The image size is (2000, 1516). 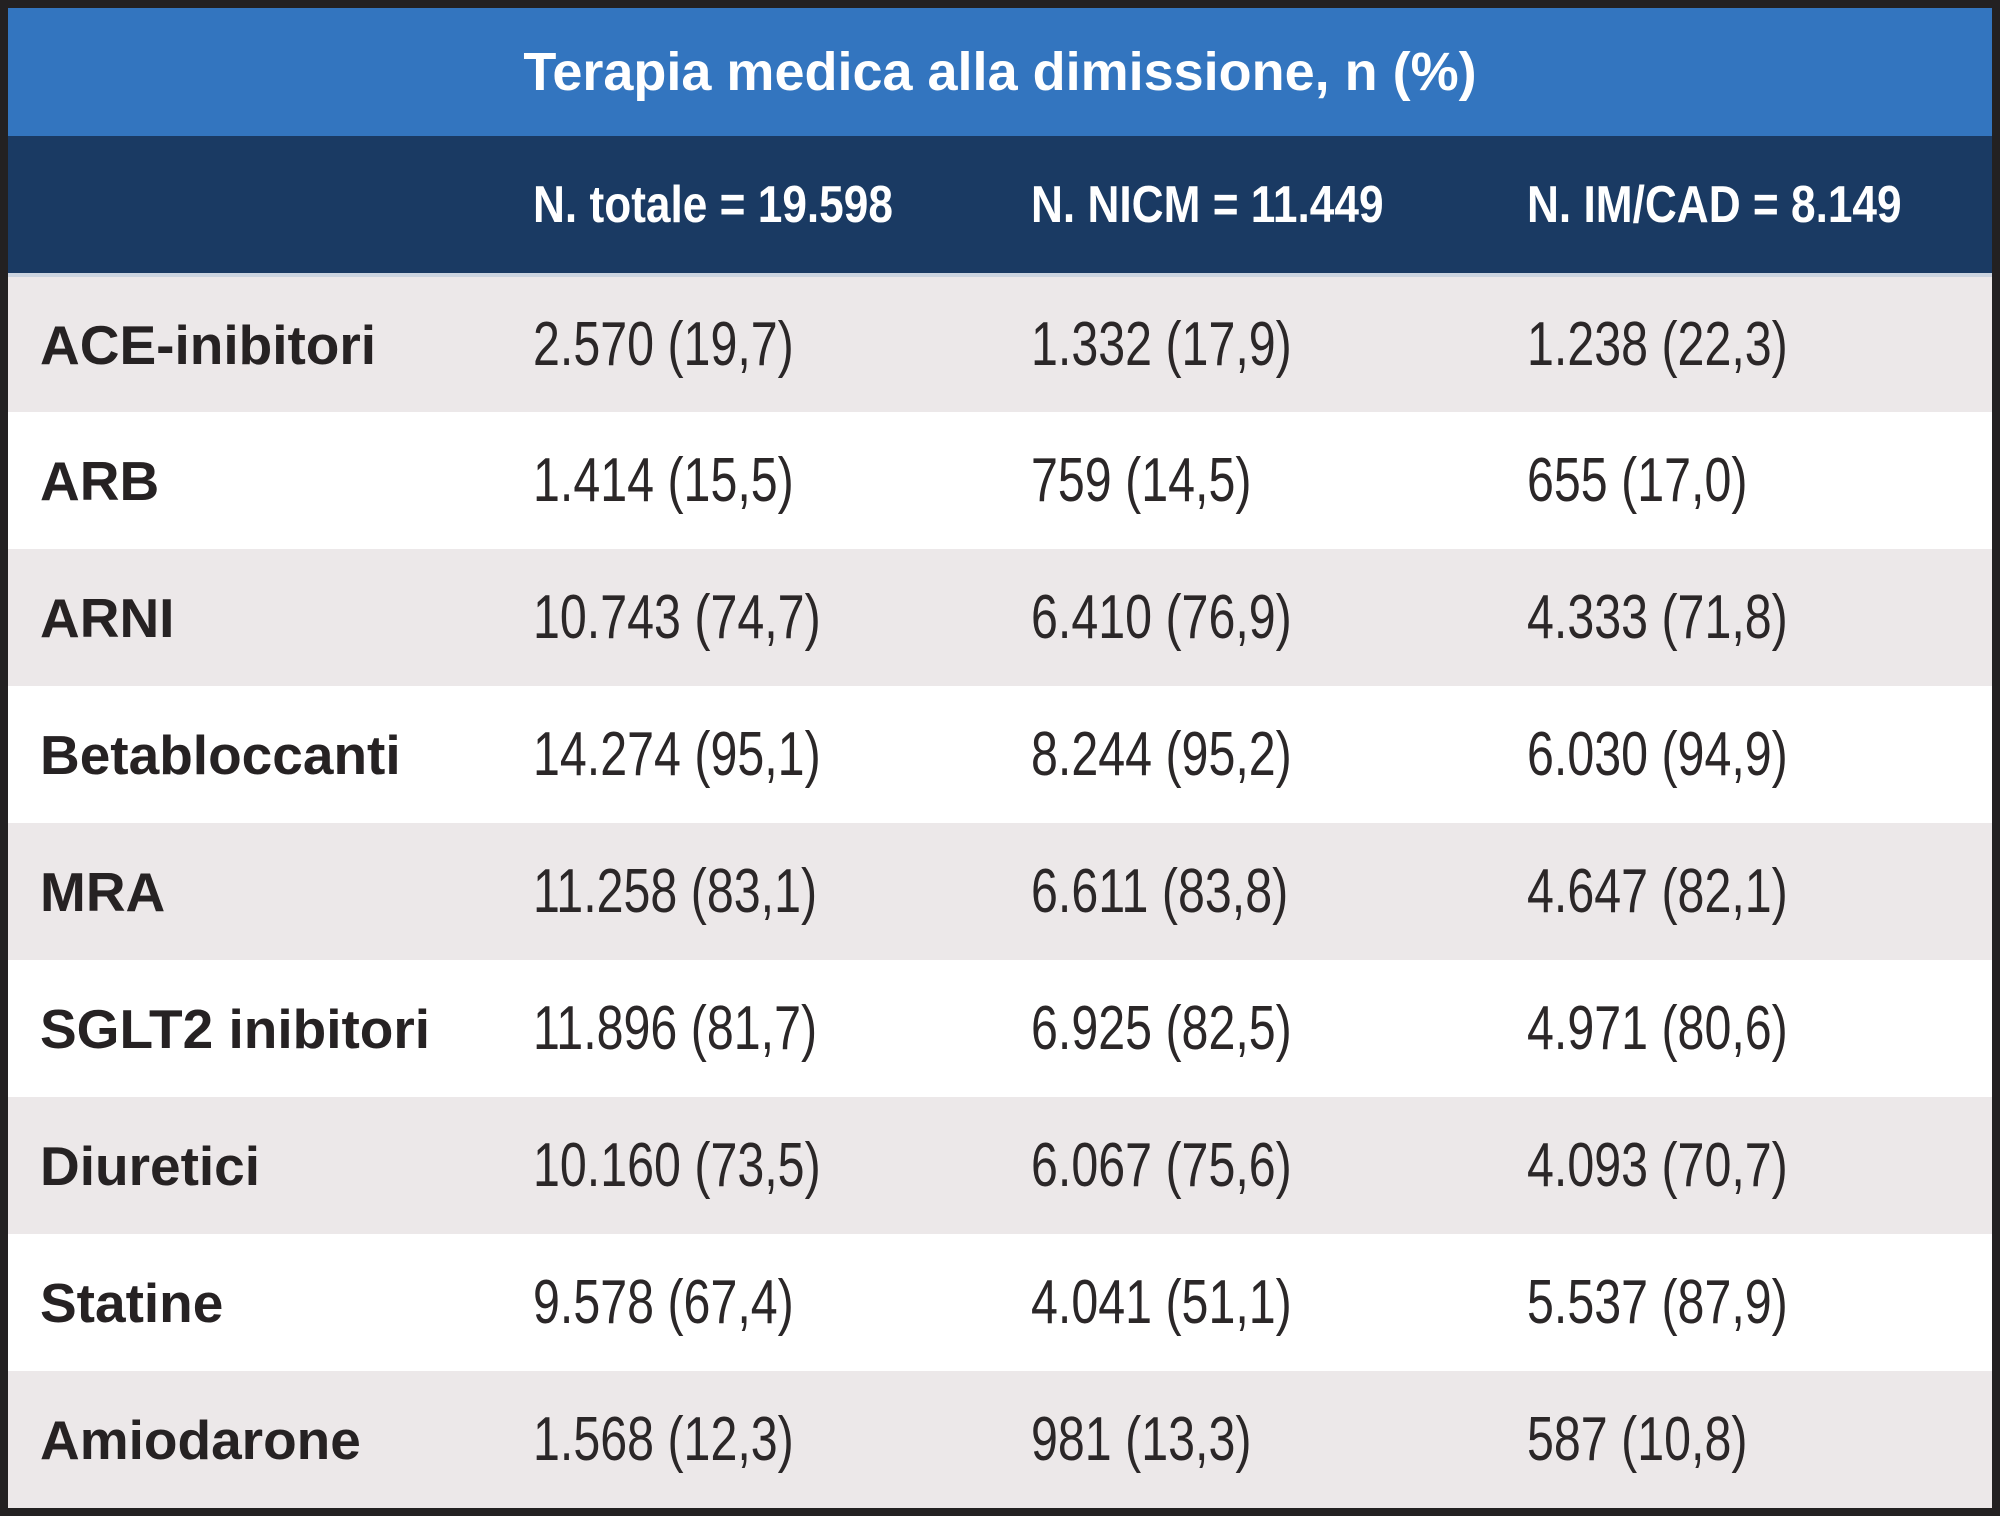 I want to click on title-row: Terapia medica alla dimissione, n (%), so click(x=1000, y=72).